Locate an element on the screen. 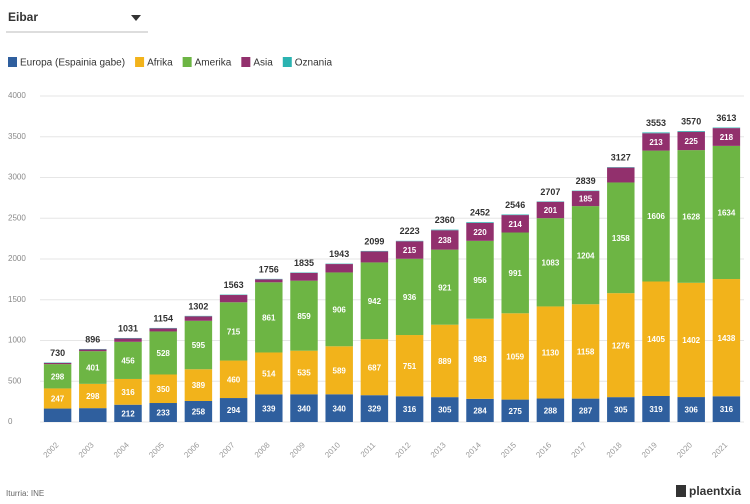  segment-label: 983 is located at coordinates (480, 359).